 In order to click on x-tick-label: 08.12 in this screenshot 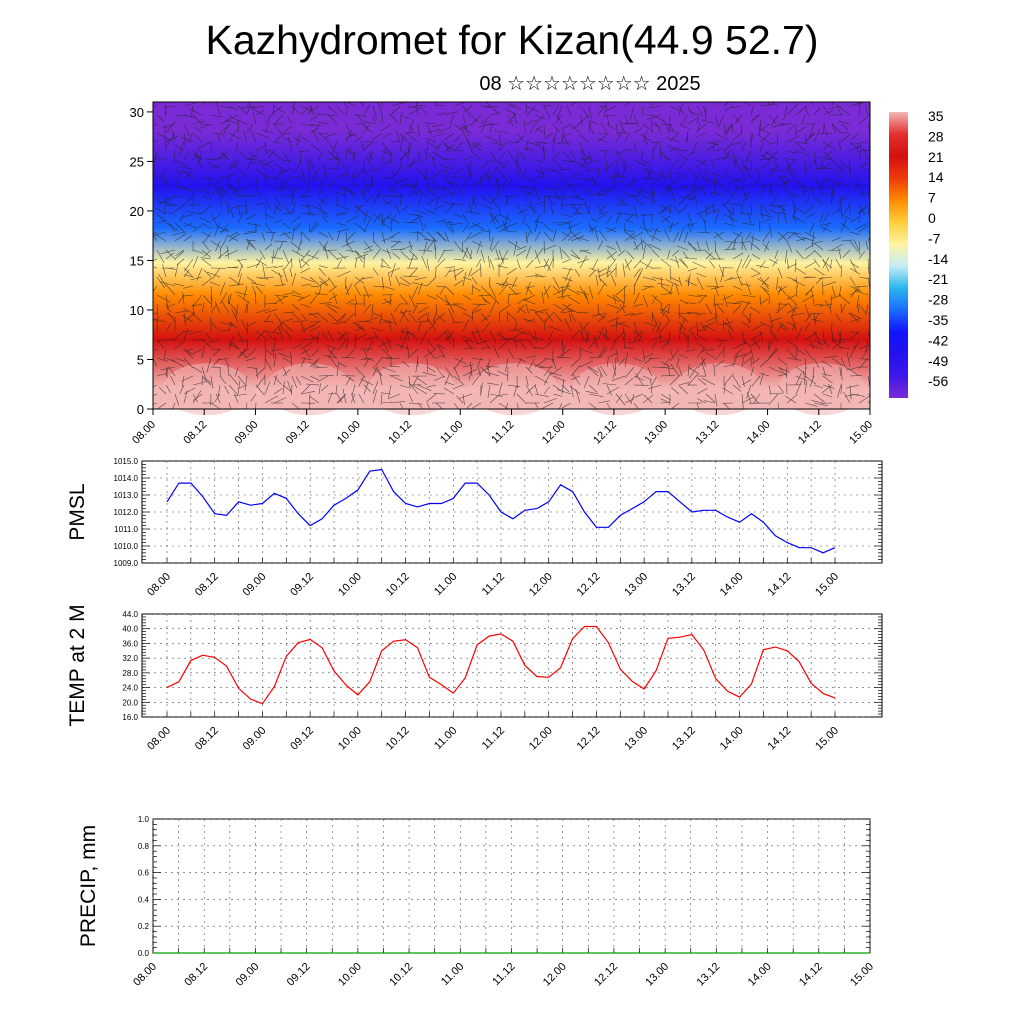, I will do `click(195, 433)`.